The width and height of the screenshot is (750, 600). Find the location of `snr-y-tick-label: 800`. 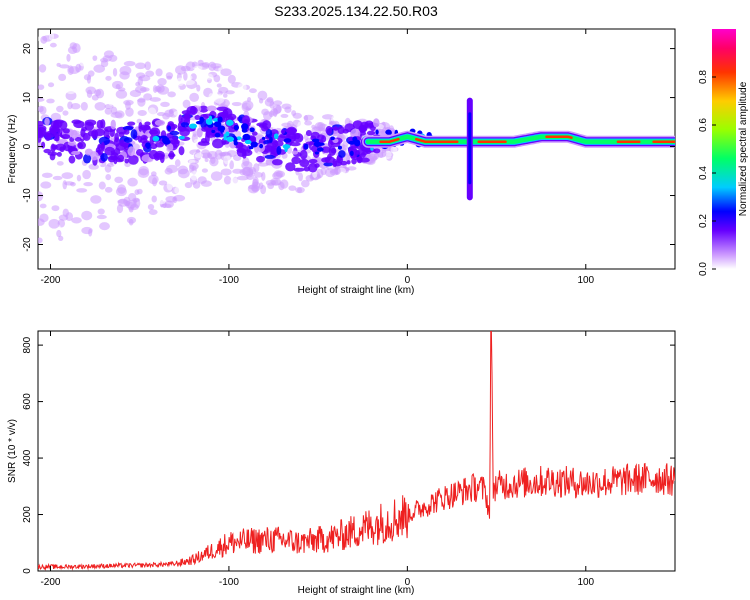

snr-y-tick-label: 800 is located at coordinates (27, 344).